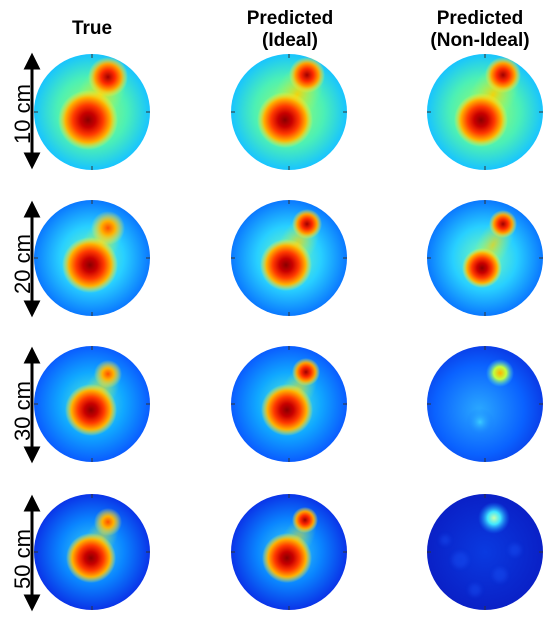  What do you see at coordinates (92, 404) in the screenshot?
I see `heatmap-true-30cm` at bounding box center [92, 404].